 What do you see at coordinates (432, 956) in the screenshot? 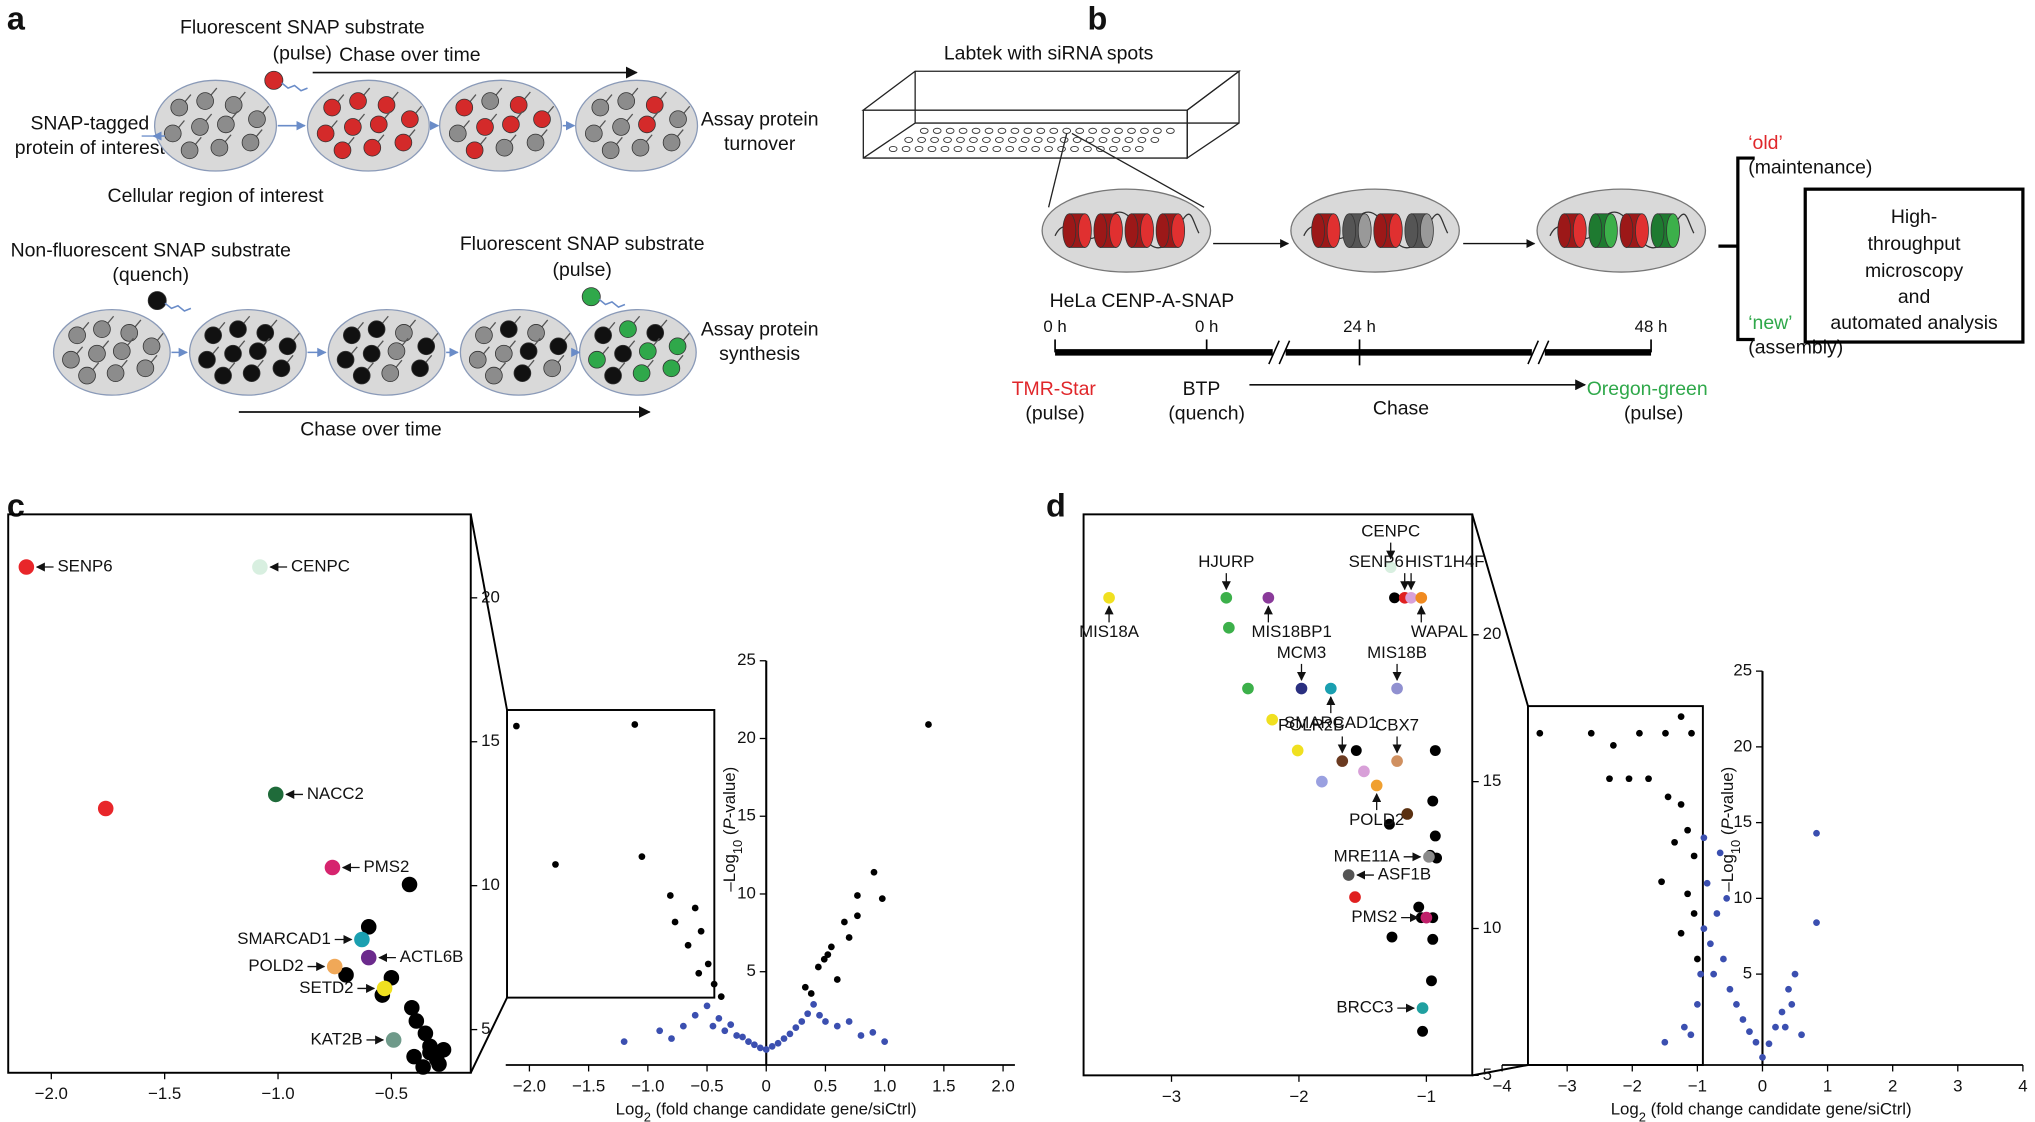
I see `point-label: ACTL6B` at bounding box center [432, 956].